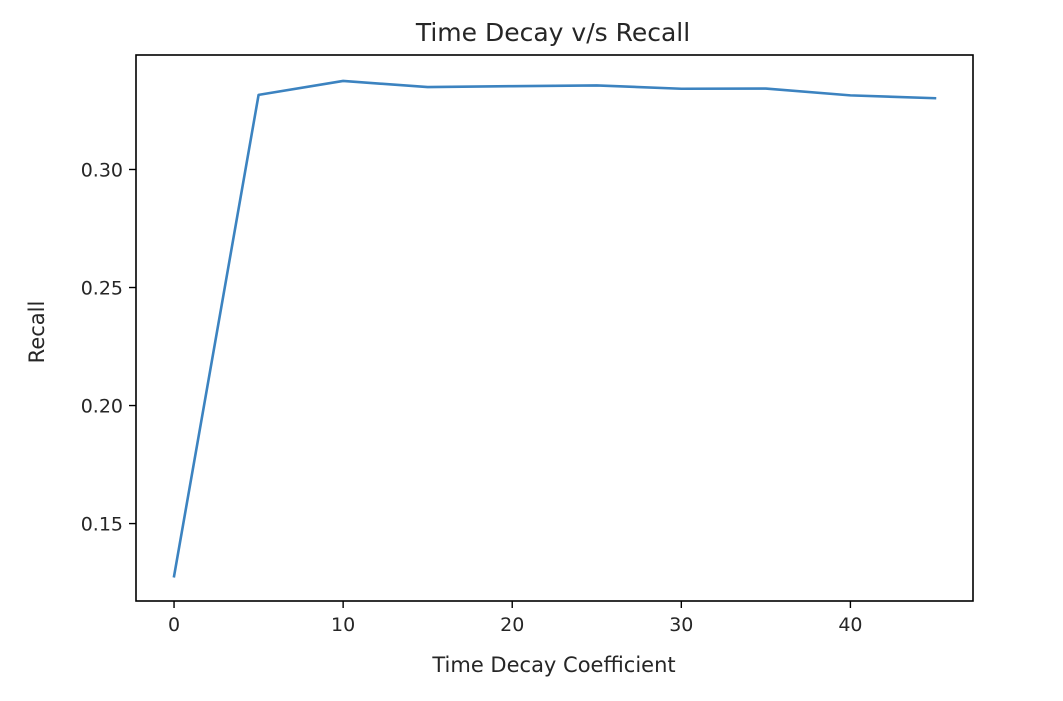  Describe the element at coordinates (681, 625) in the screenshot. I see `x-tick-label: 30` at that location.